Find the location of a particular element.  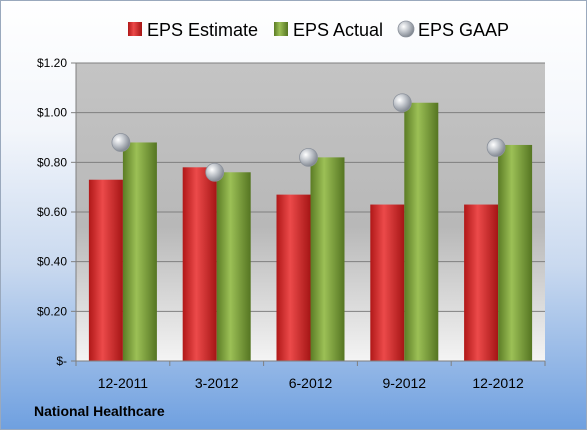

y-tick-label: $- is located at coordinates (61, 361).